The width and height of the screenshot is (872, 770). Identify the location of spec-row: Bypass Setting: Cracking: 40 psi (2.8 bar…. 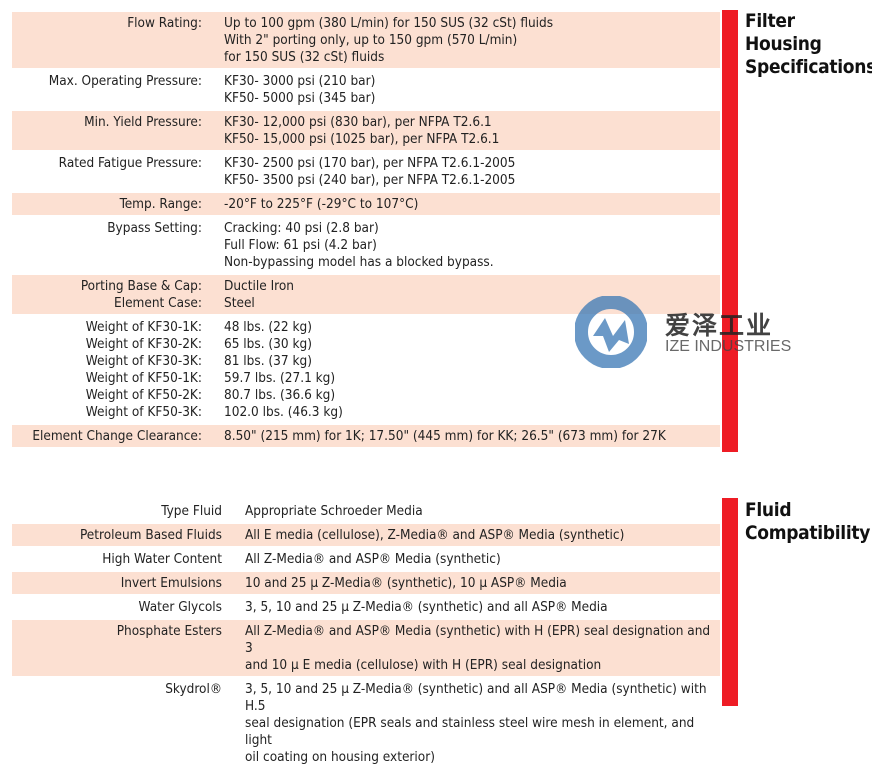
(366, 245).